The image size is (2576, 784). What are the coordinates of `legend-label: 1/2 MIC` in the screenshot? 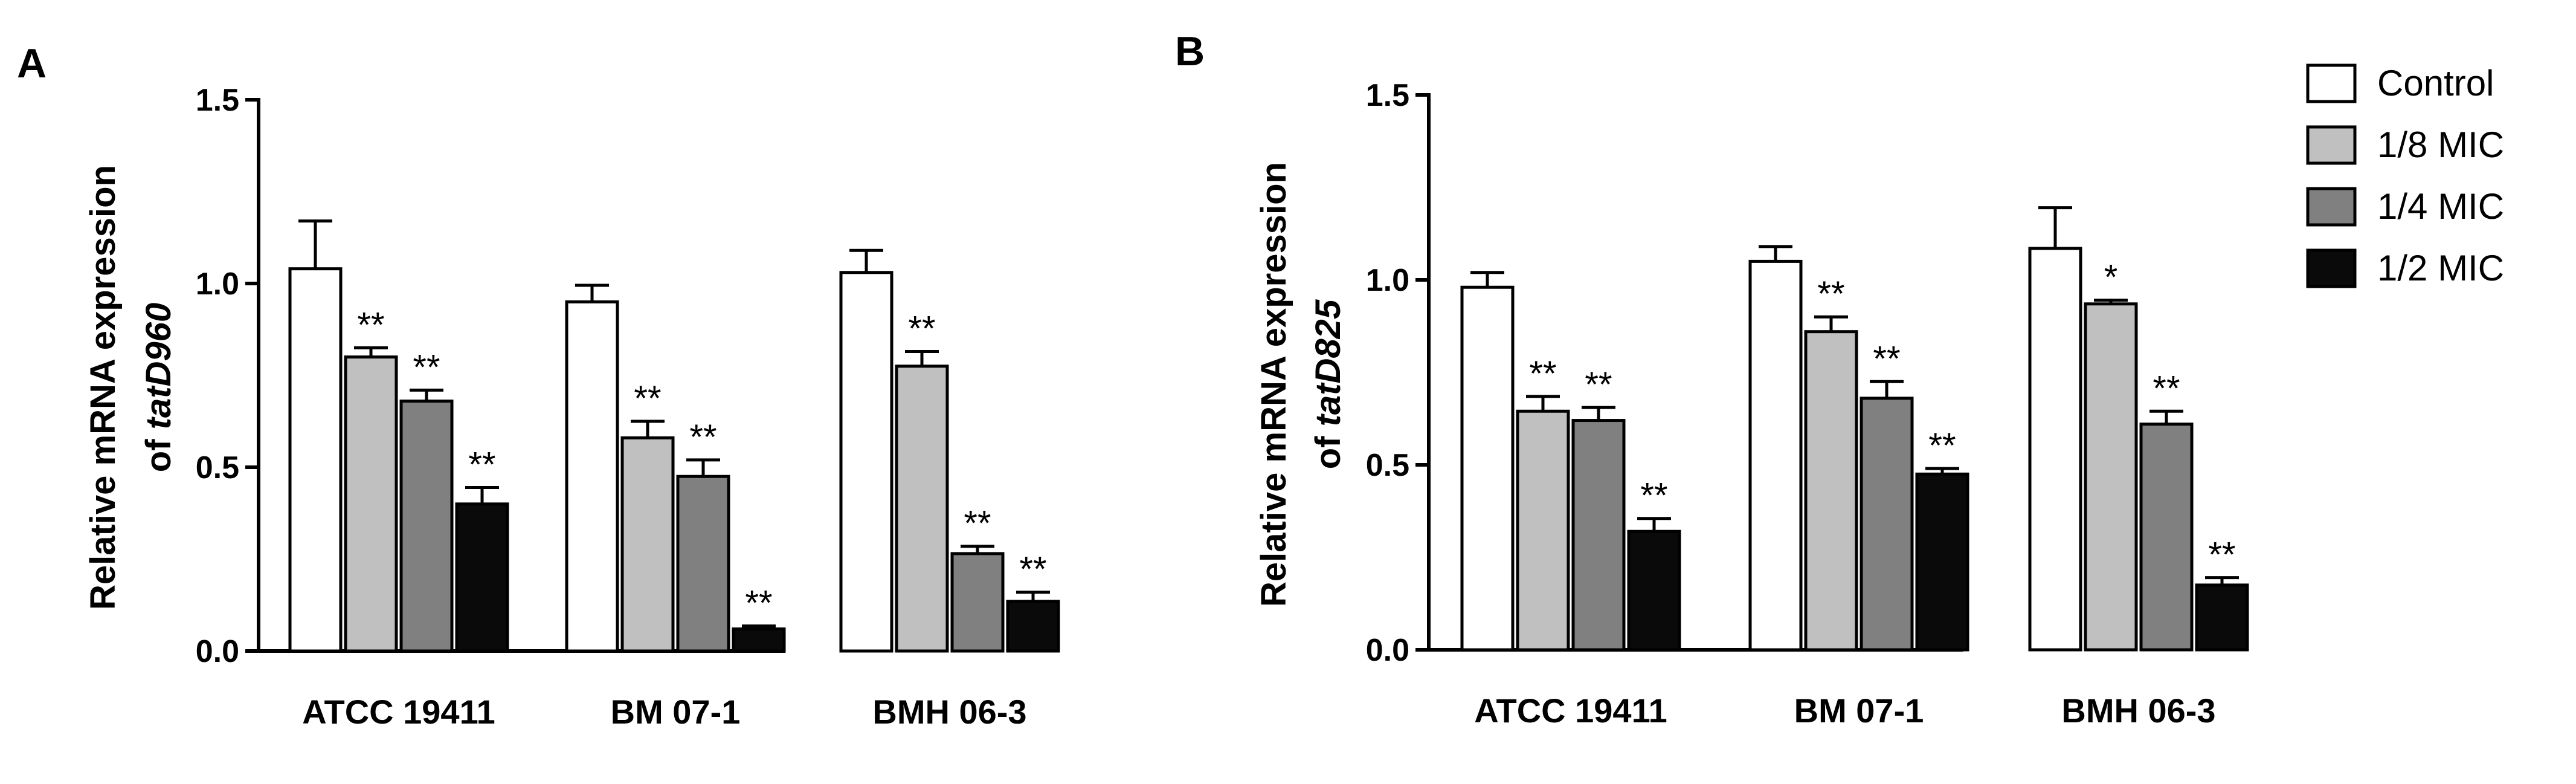 It's located at (2440, 268).